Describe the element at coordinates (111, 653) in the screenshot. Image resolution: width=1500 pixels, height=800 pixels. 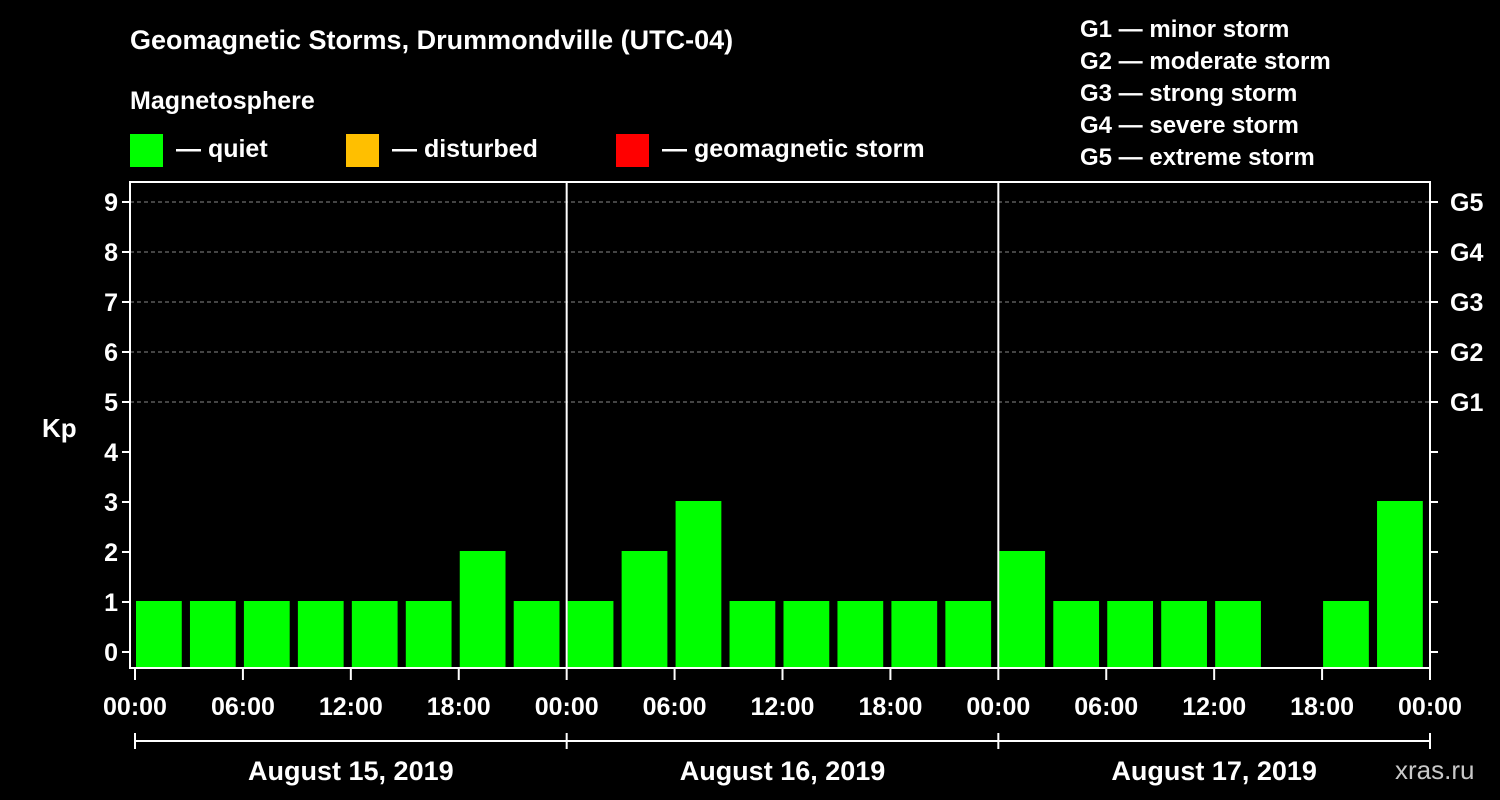
I see `y-tick-label: 0` at that location.